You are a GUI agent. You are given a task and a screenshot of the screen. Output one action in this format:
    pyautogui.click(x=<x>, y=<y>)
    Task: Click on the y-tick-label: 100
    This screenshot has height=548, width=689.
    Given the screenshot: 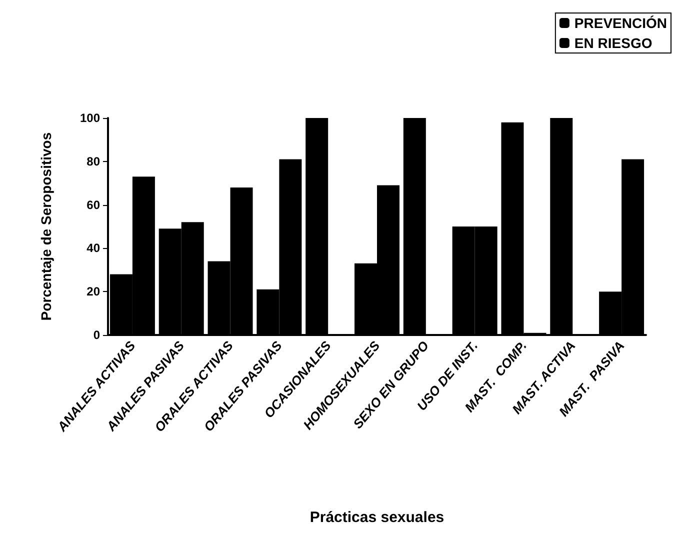 What is the action you would take?
    pyautogui.click(x=90, y=118)
    